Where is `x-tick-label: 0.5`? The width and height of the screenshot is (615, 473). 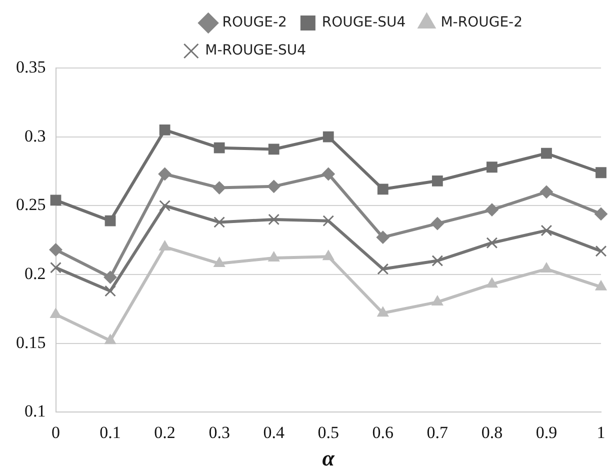 x-tick-label: 0.5 is located at coordinates (328, 432).